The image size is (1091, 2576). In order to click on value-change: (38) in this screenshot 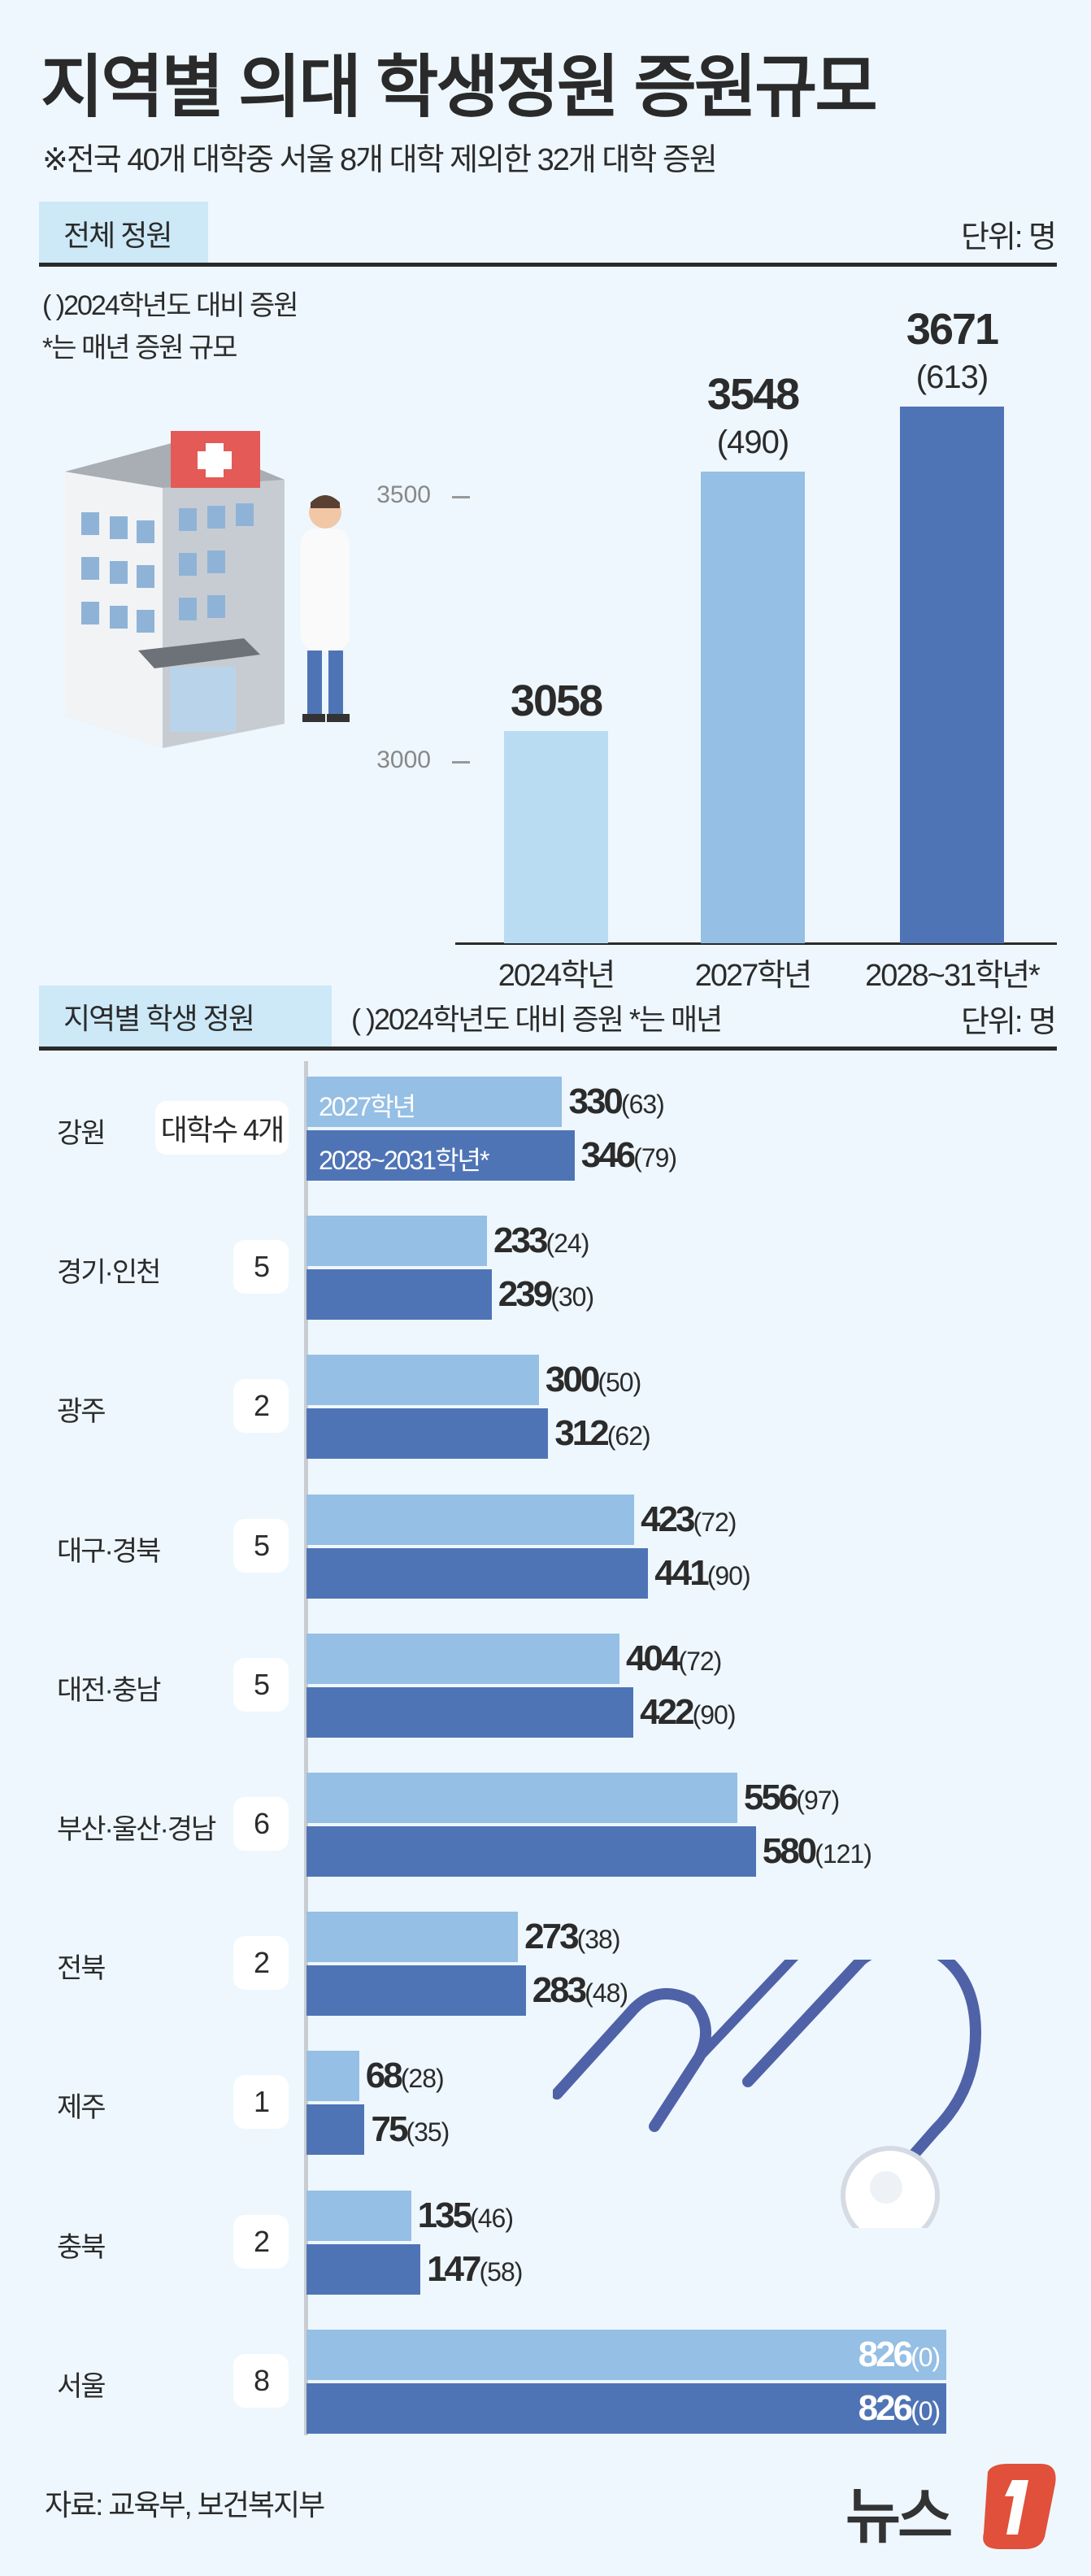, I will do `click(598, 1940)`.